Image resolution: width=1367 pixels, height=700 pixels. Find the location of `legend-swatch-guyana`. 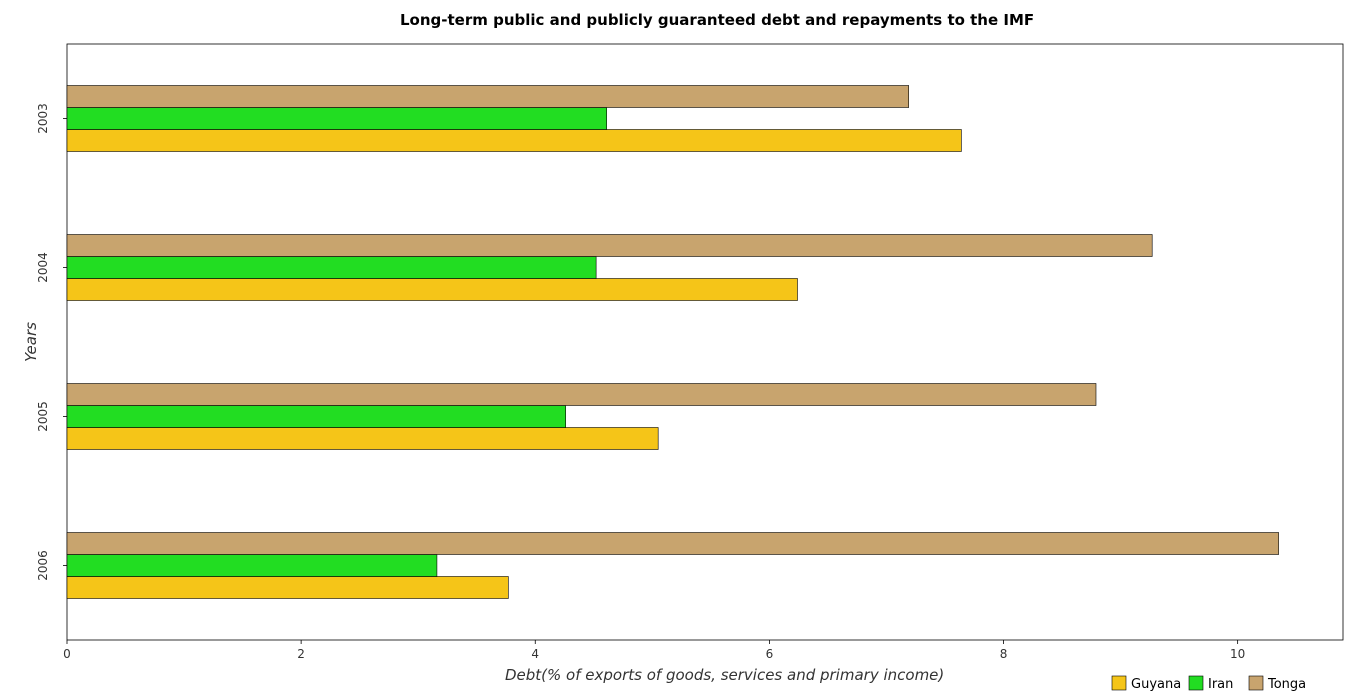

legend-swatch-guyana is located at coordinates (1119, 683).